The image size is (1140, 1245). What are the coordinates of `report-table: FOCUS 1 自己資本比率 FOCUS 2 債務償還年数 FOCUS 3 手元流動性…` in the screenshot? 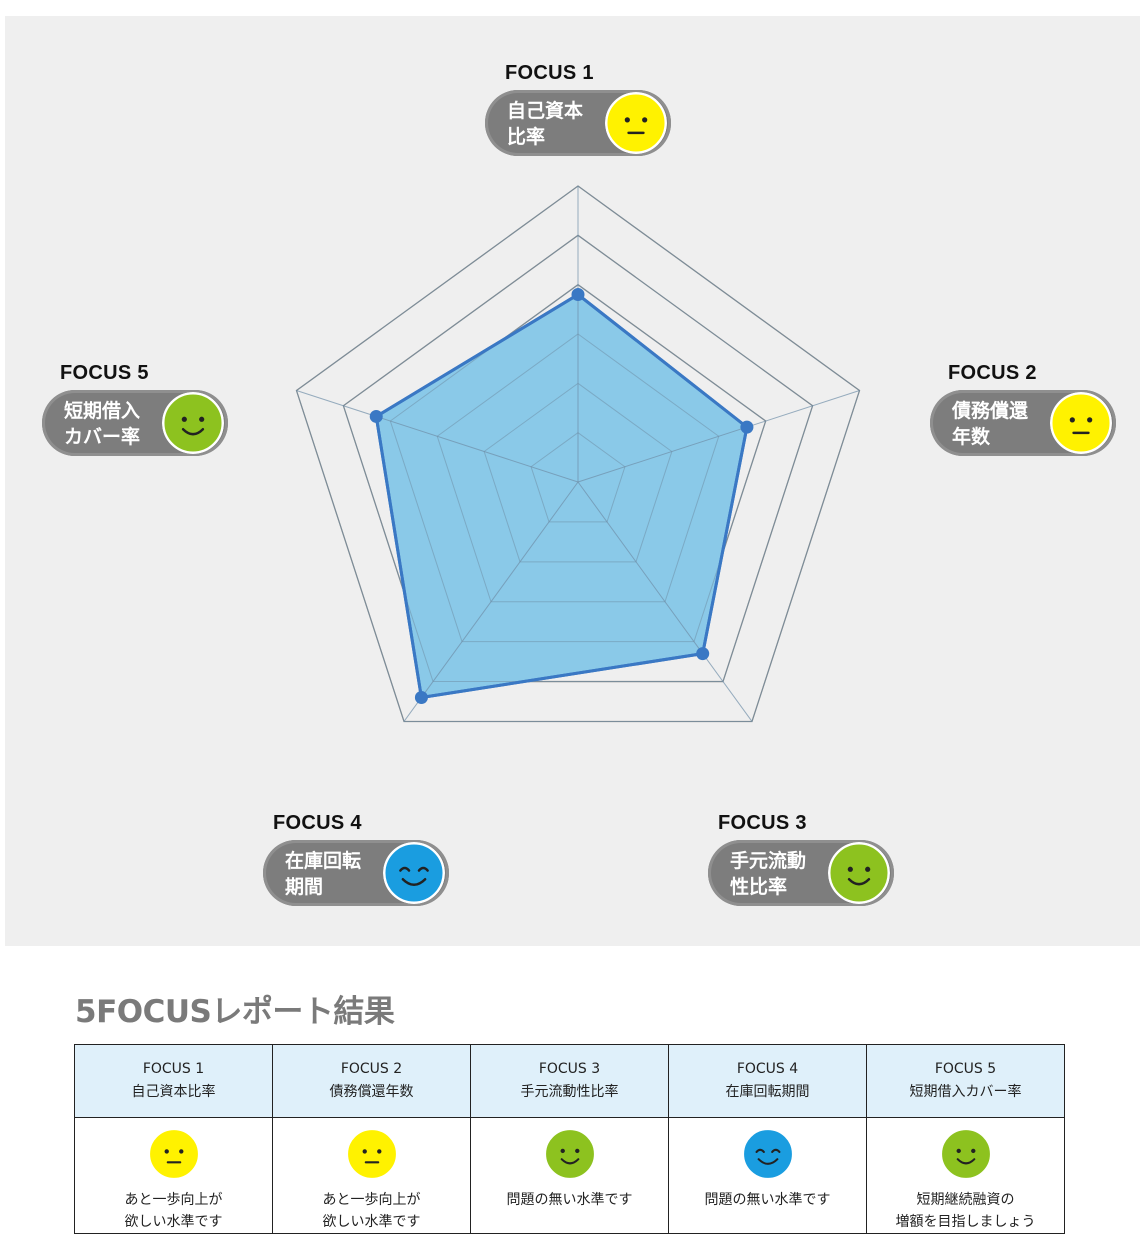 It's located at (569, 1139).